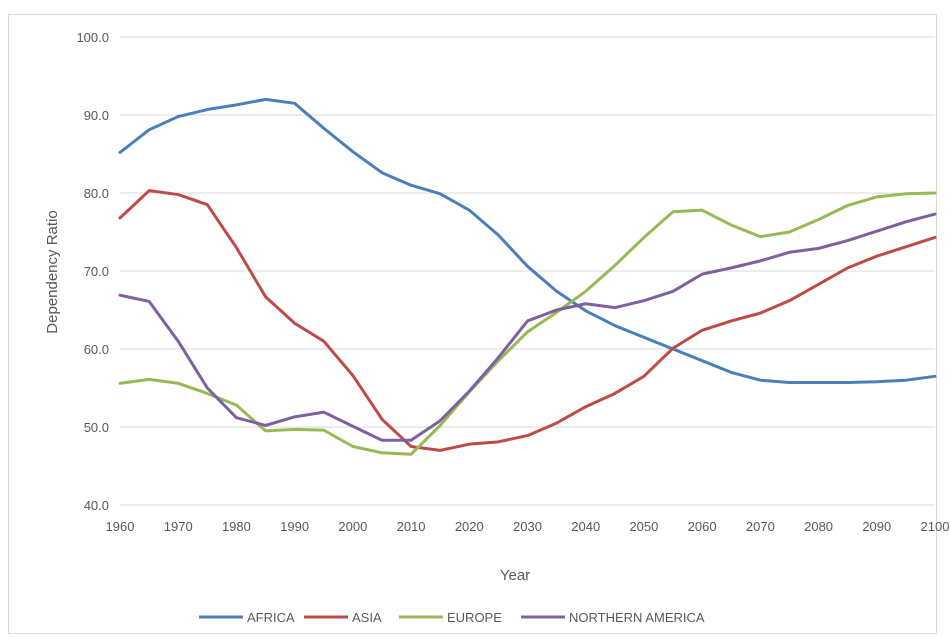 The height and width of the screenshot is (638, 950). I want to click on x-tick-label: 1960, so click(120, 526).